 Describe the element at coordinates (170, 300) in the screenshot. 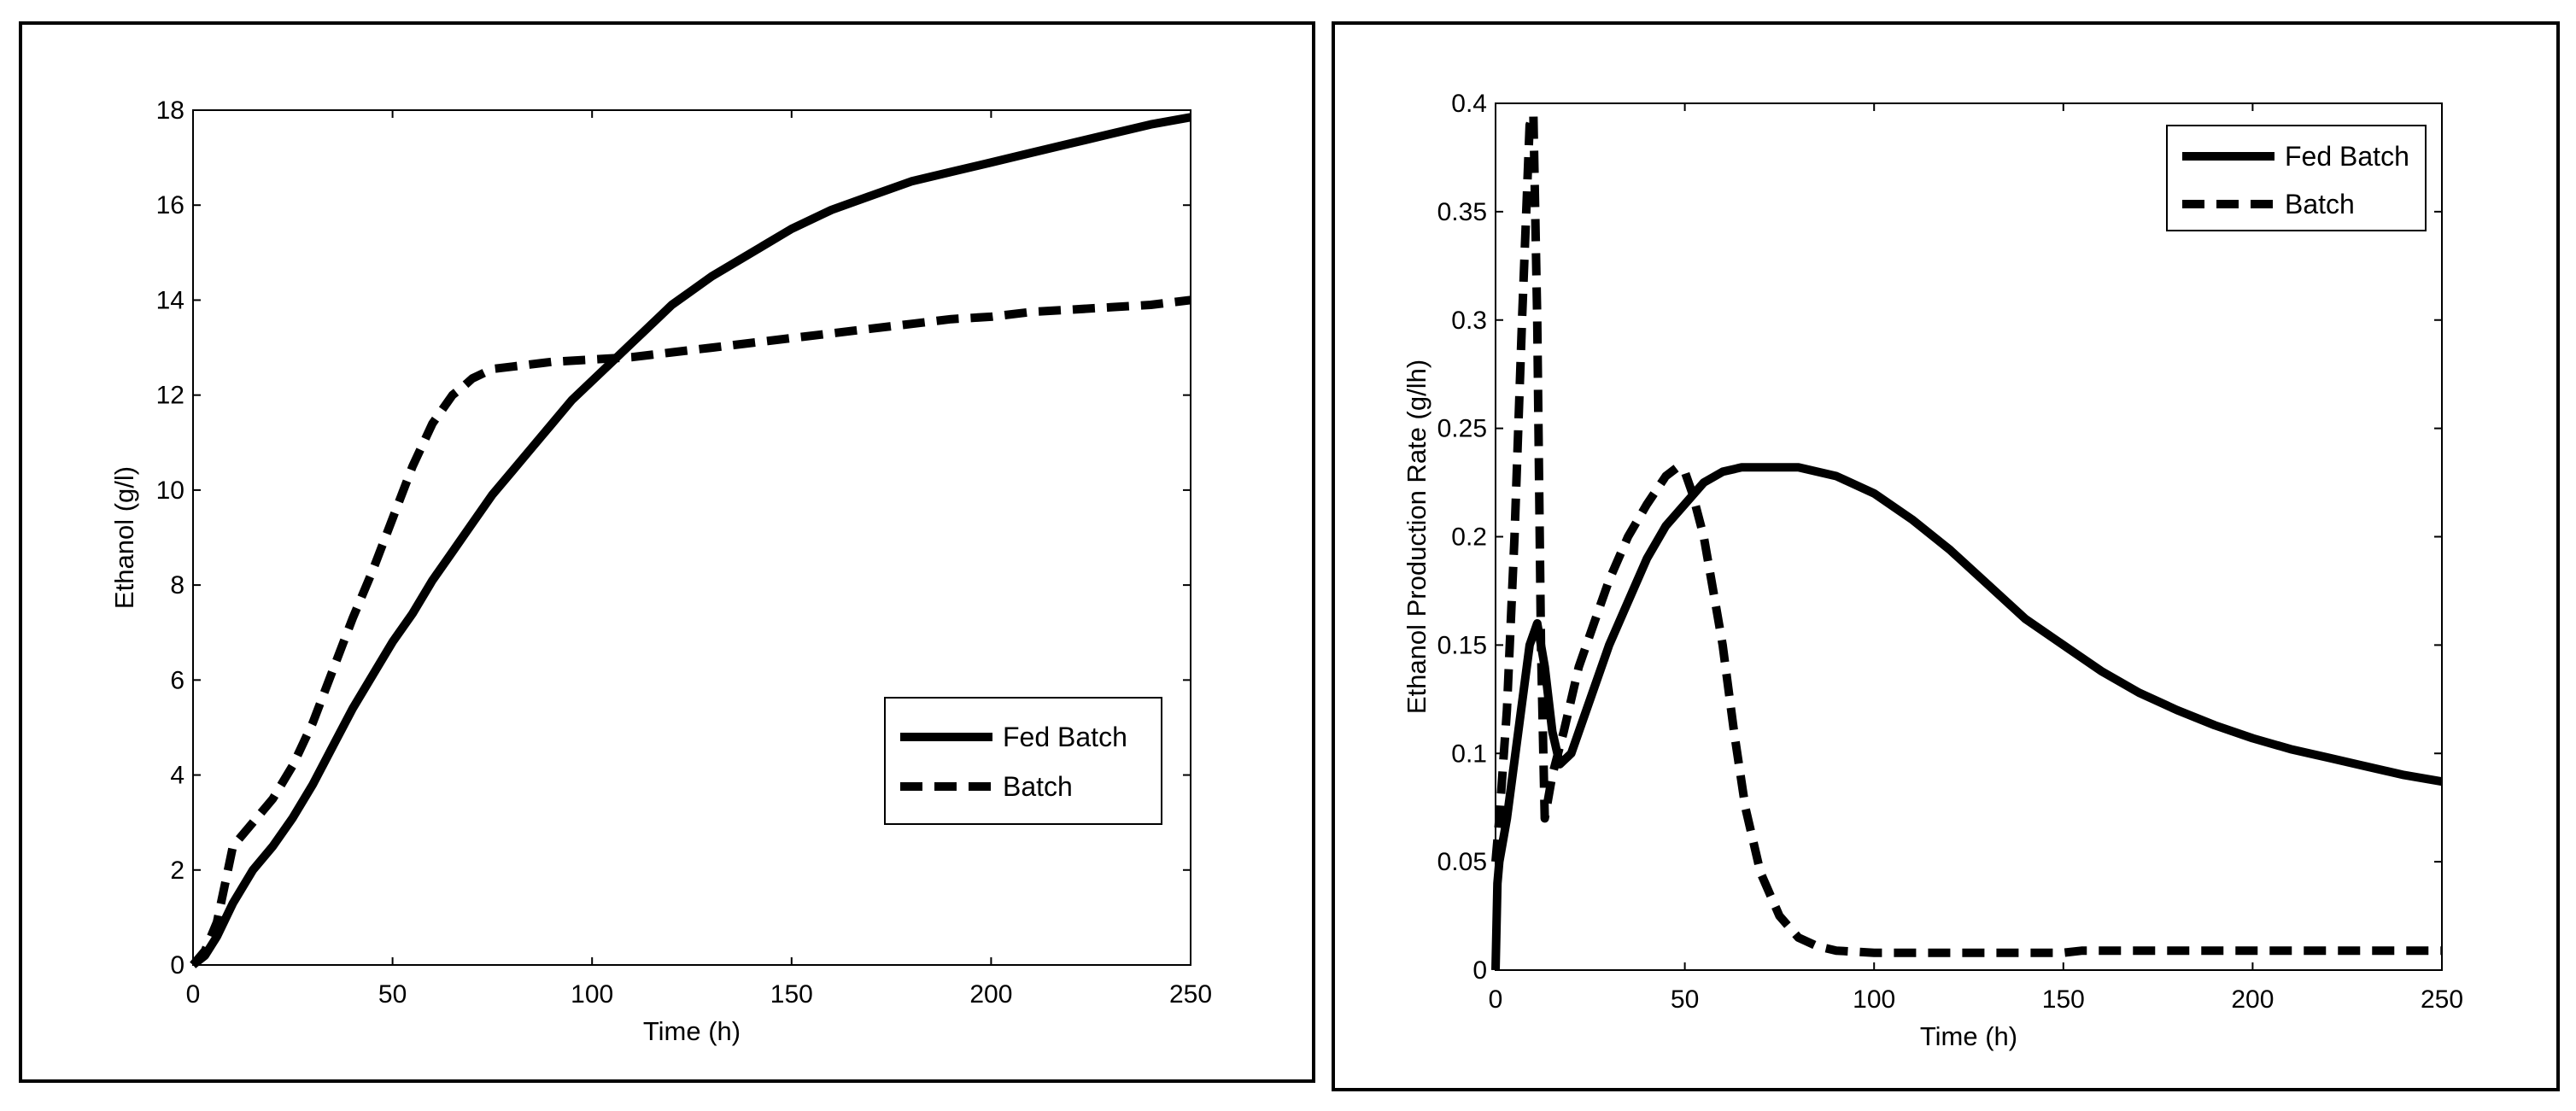

I see `y-tick-label: 14` at that location.